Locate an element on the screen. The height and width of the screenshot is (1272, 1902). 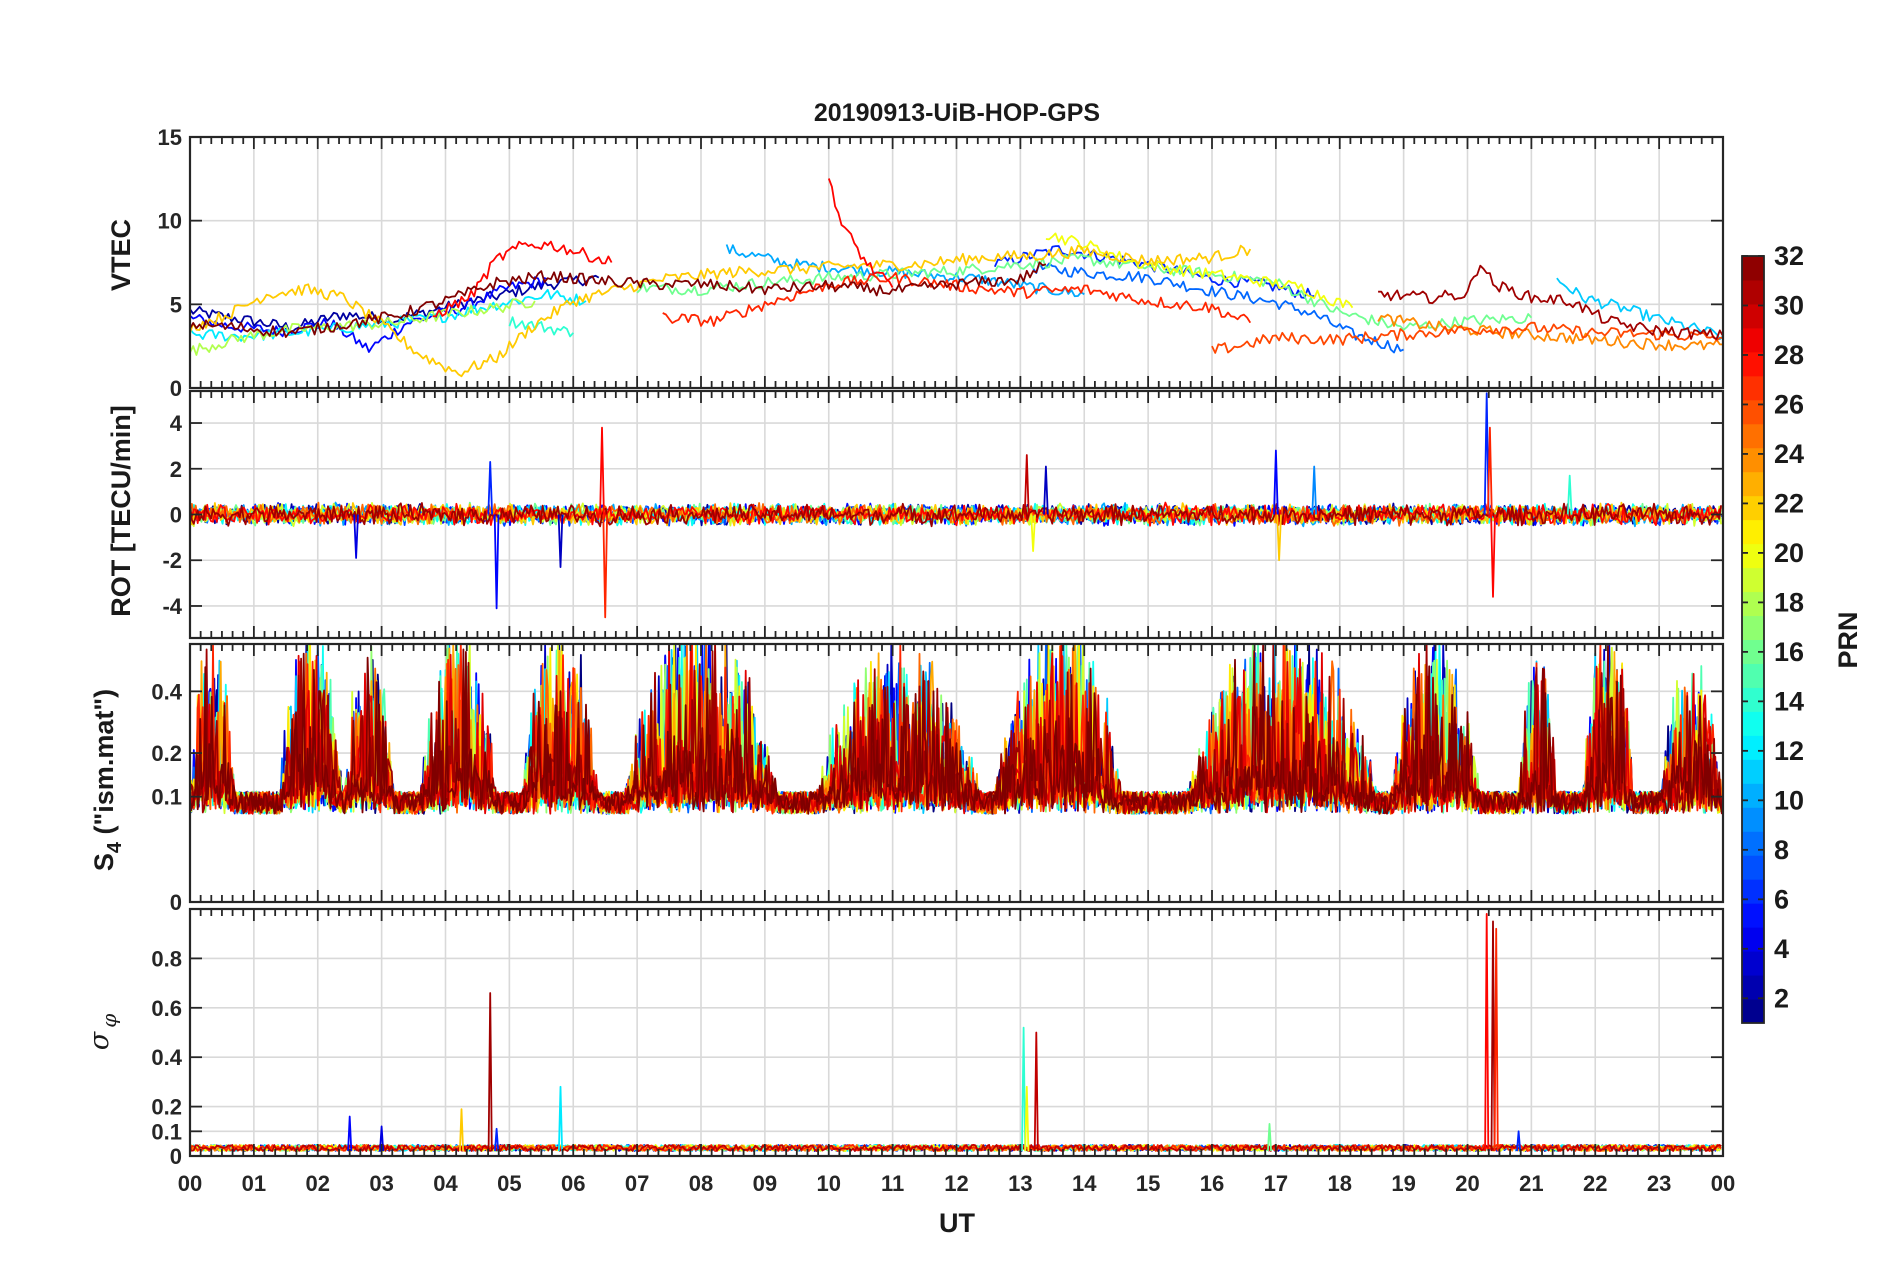
y-tick-label: 5 is located at coordinates (176, 304).